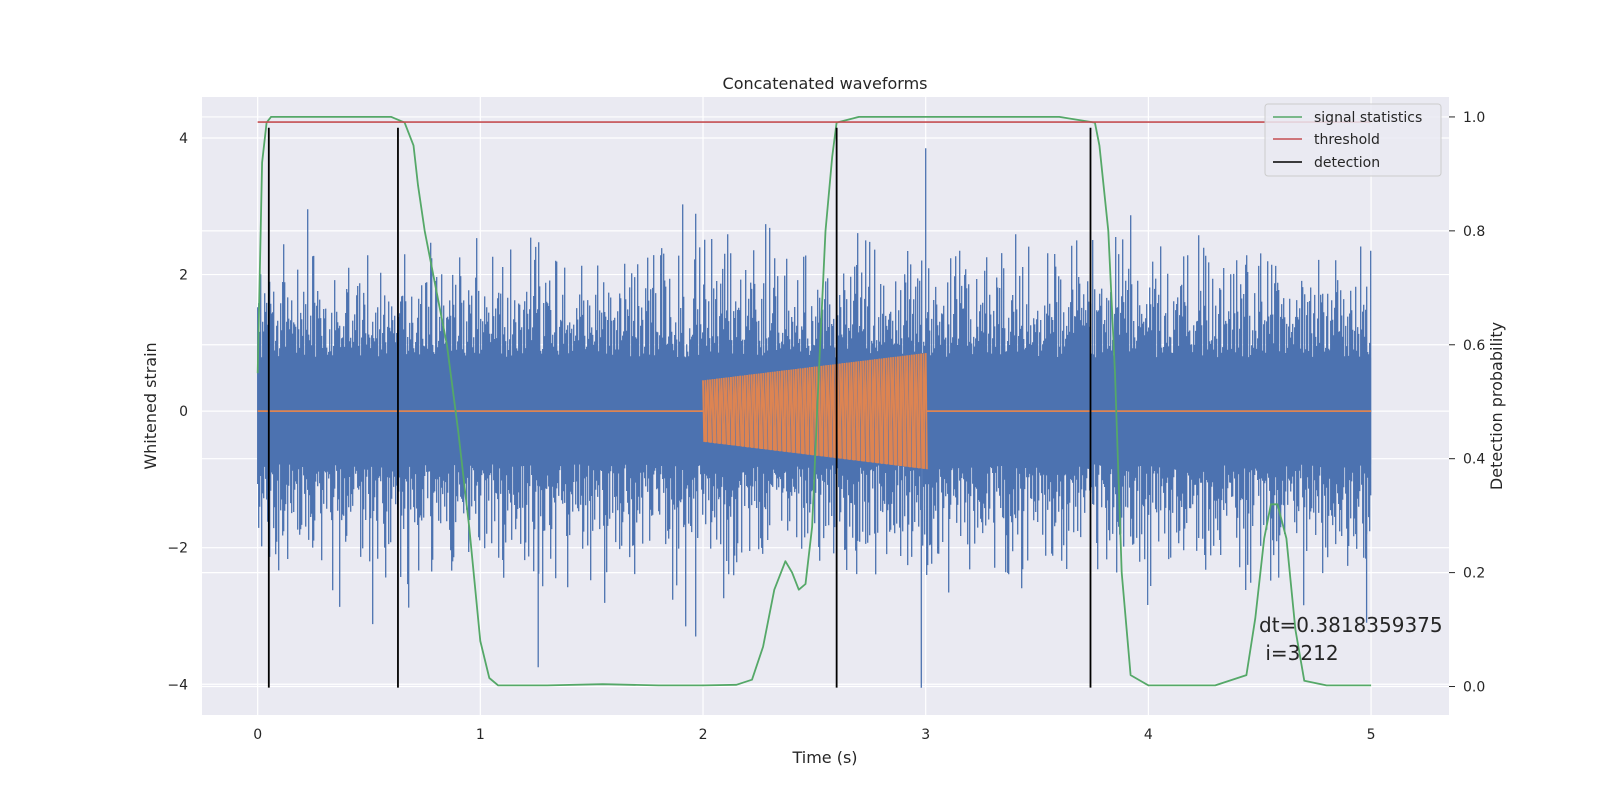 The width and height of the screenshot is (1600, 800). What do you see at coordinates (1474, 118) in the screenshot?
I see `y2-tick-label: 1.0` at bounding box center [1474, 118].